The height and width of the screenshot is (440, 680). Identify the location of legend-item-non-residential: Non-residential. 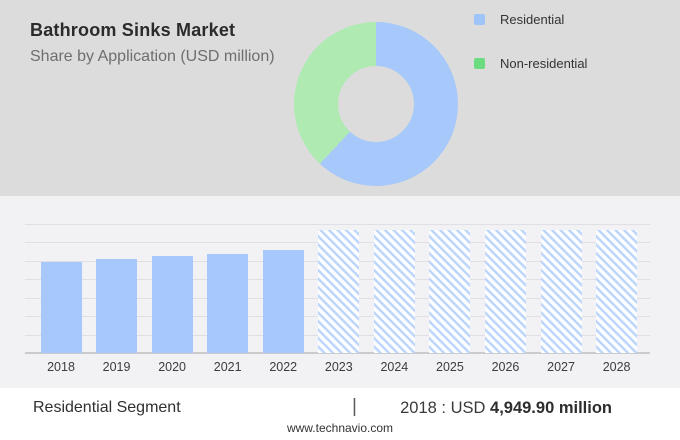
(530, 63).